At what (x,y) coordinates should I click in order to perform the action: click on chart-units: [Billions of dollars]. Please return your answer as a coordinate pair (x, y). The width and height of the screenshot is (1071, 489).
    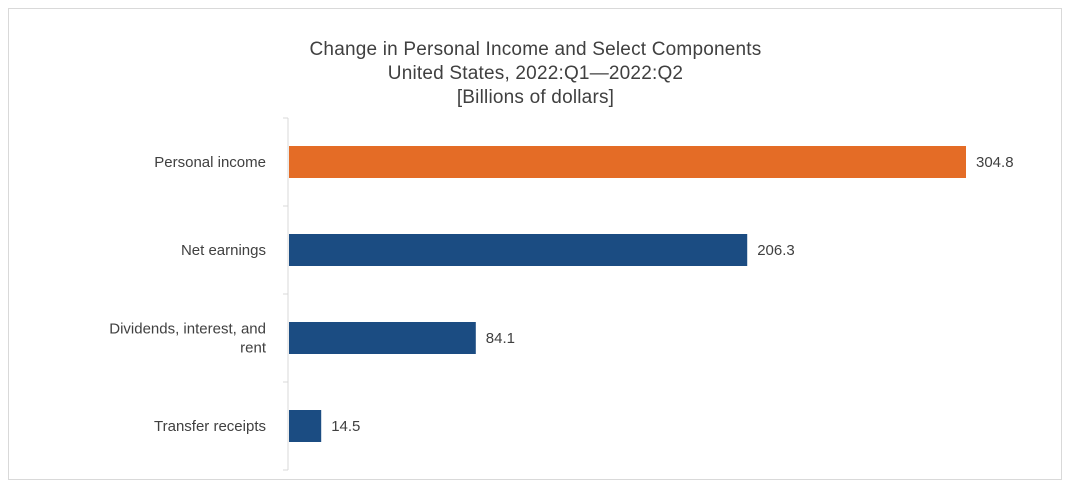
    Looking at the image, I should click on (535, 97).